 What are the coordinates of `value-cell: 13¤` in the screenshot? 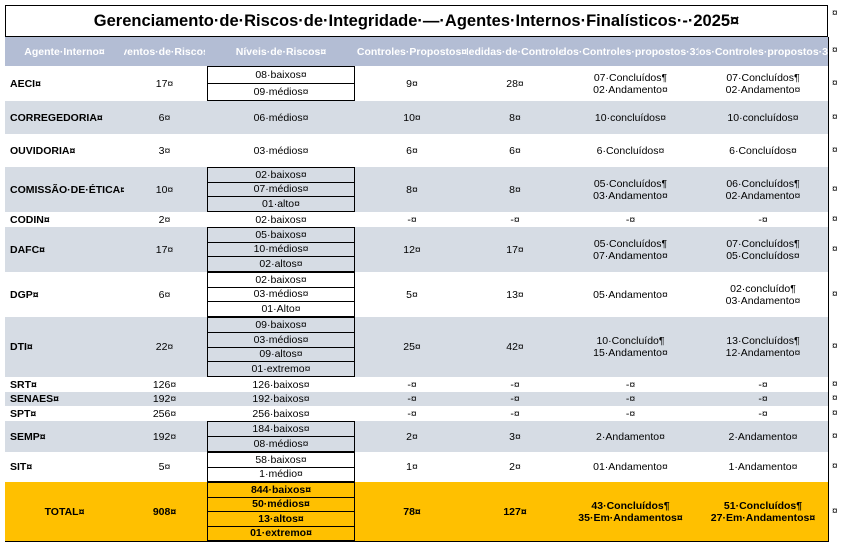 It's located at (515, 295).